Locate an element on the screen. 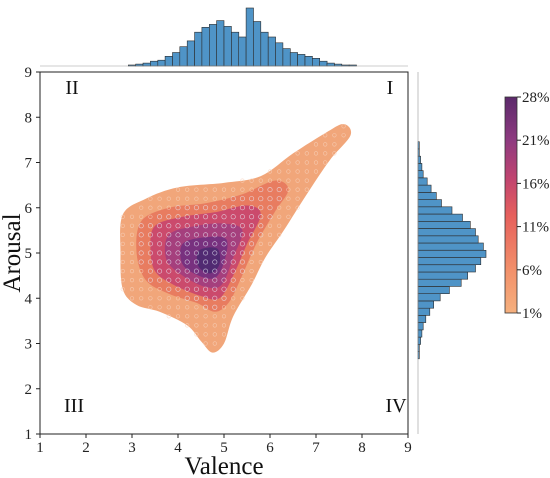 The image size is (550, 478). colorbar: 28% 21% 16% 11% 6% 1% is located at coordinates (527, 206).